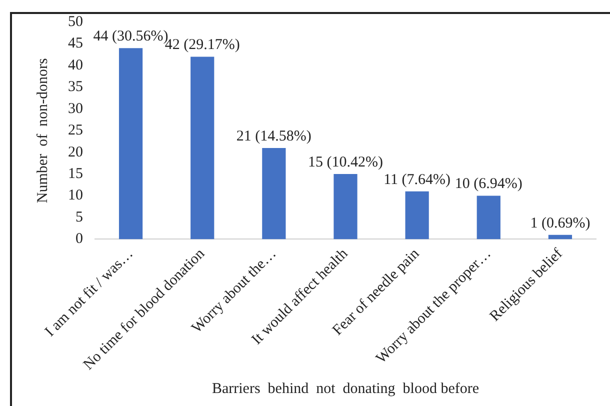  I want to click on data-label: 1 (0.69%), so click(560, 223).